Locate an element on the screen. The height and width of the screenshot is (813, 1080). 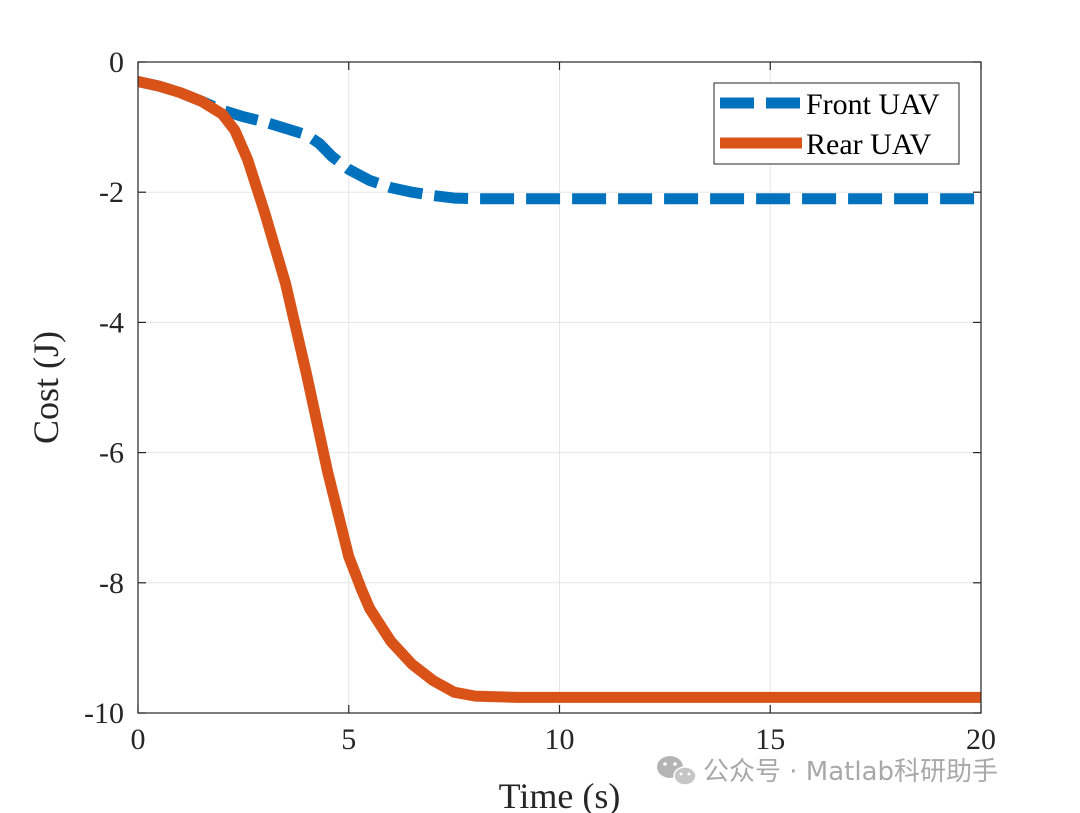
legend: Front UAV Rear UAV is located at coordinates (836, 123).